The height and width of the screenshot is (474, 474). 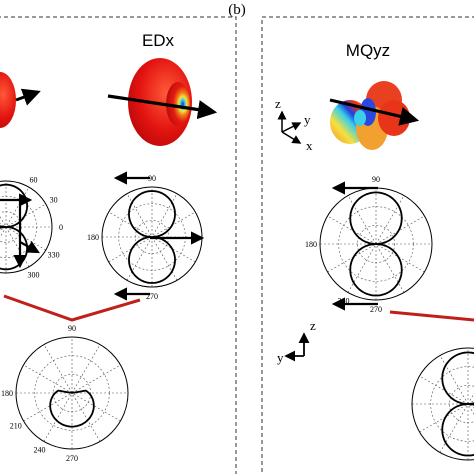 What do you see at coordinates (158, 40) in the screenshot?
I see `edx-title: EDx` at bounding box center [158, 40].